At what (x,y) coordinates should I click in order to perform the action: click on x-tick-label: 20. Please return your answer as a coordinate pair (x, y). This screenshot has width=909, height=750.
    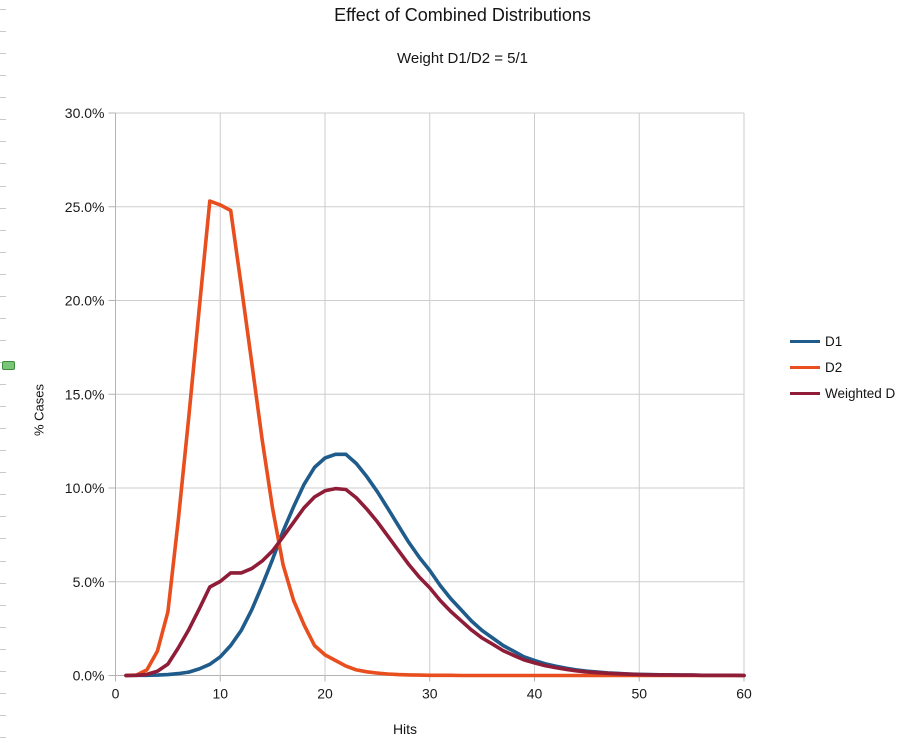
    Looking at the image, I should click on (325, 694).